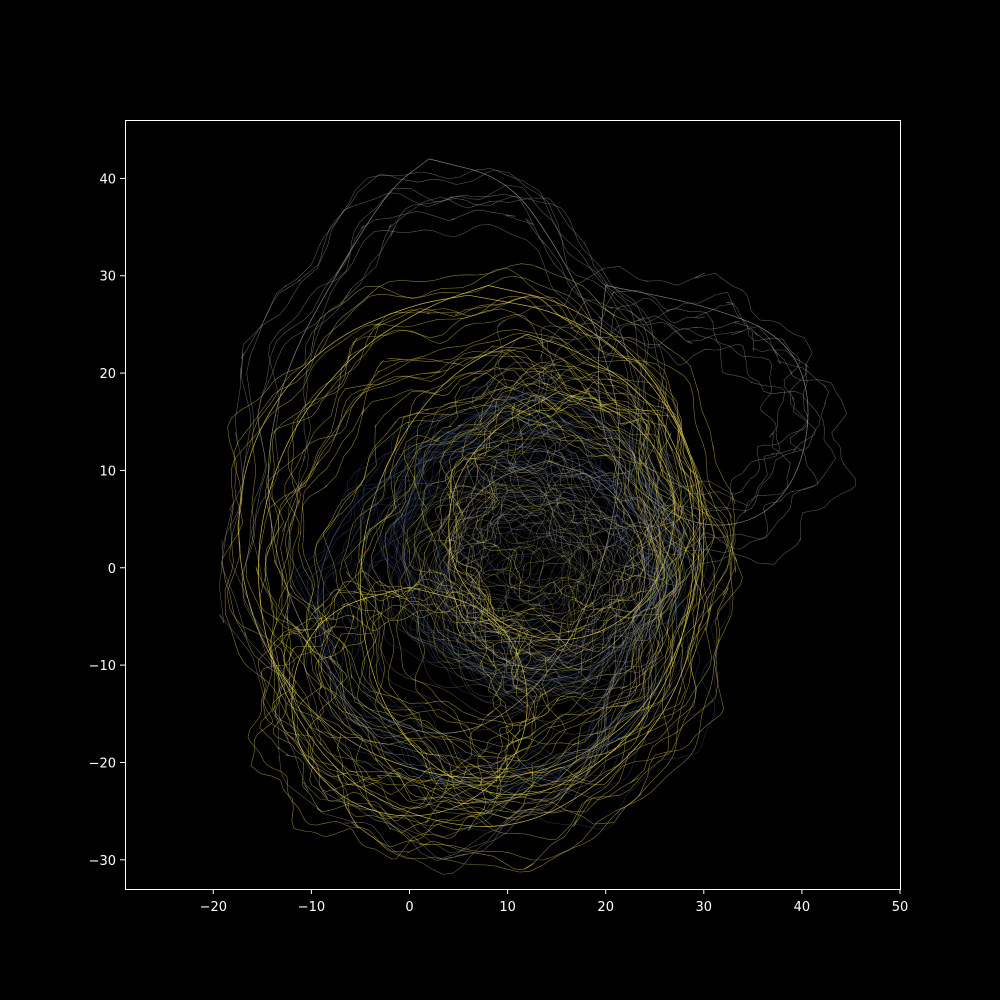  What do you see at coordinates (605, 907) in the screenshot?
I see `x-tick-label: 20` at bounding box center [605, 907].